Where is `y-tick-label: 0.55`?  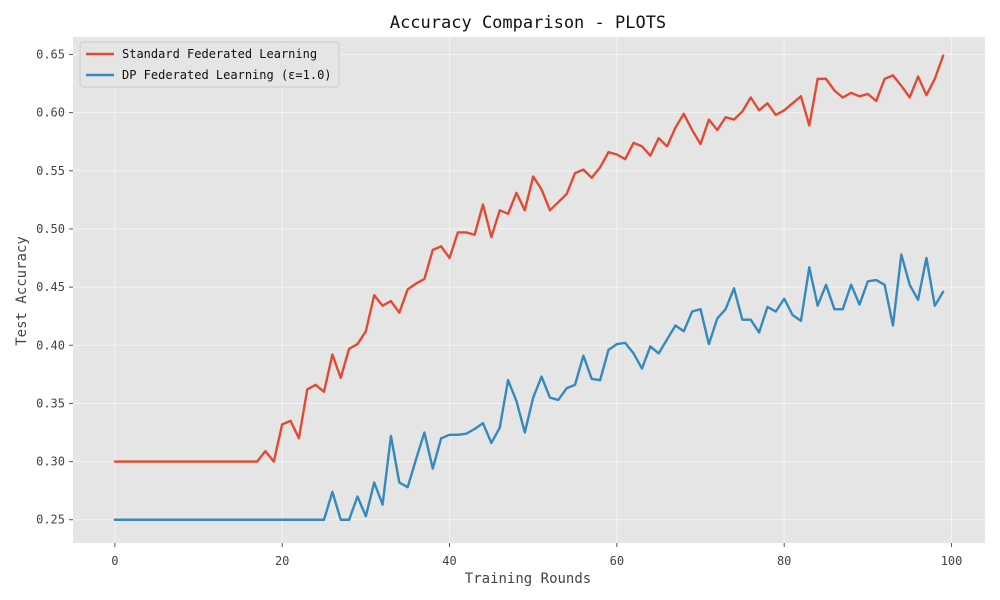 y-tick-label: 0.55 is located at coordinates (50, 171).